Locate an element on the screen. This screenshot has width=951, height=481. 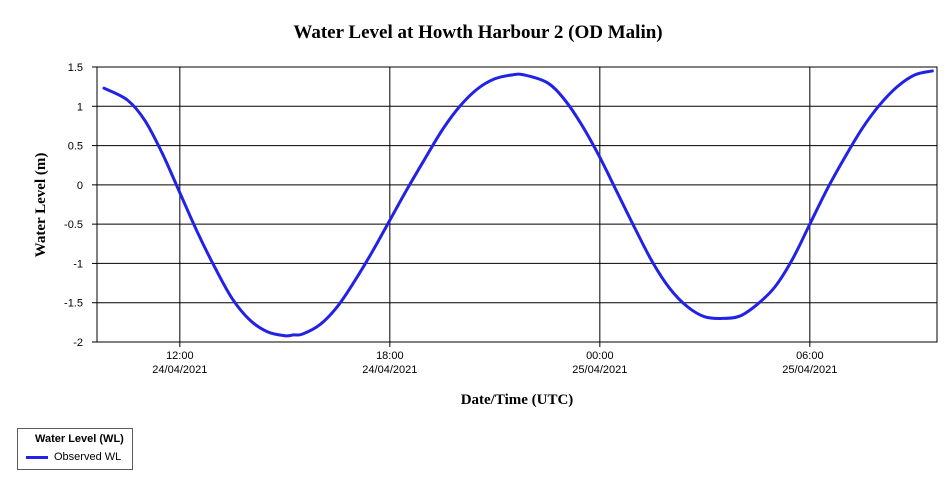
y-tick-label: 1 is located at coordinates (80, 107).